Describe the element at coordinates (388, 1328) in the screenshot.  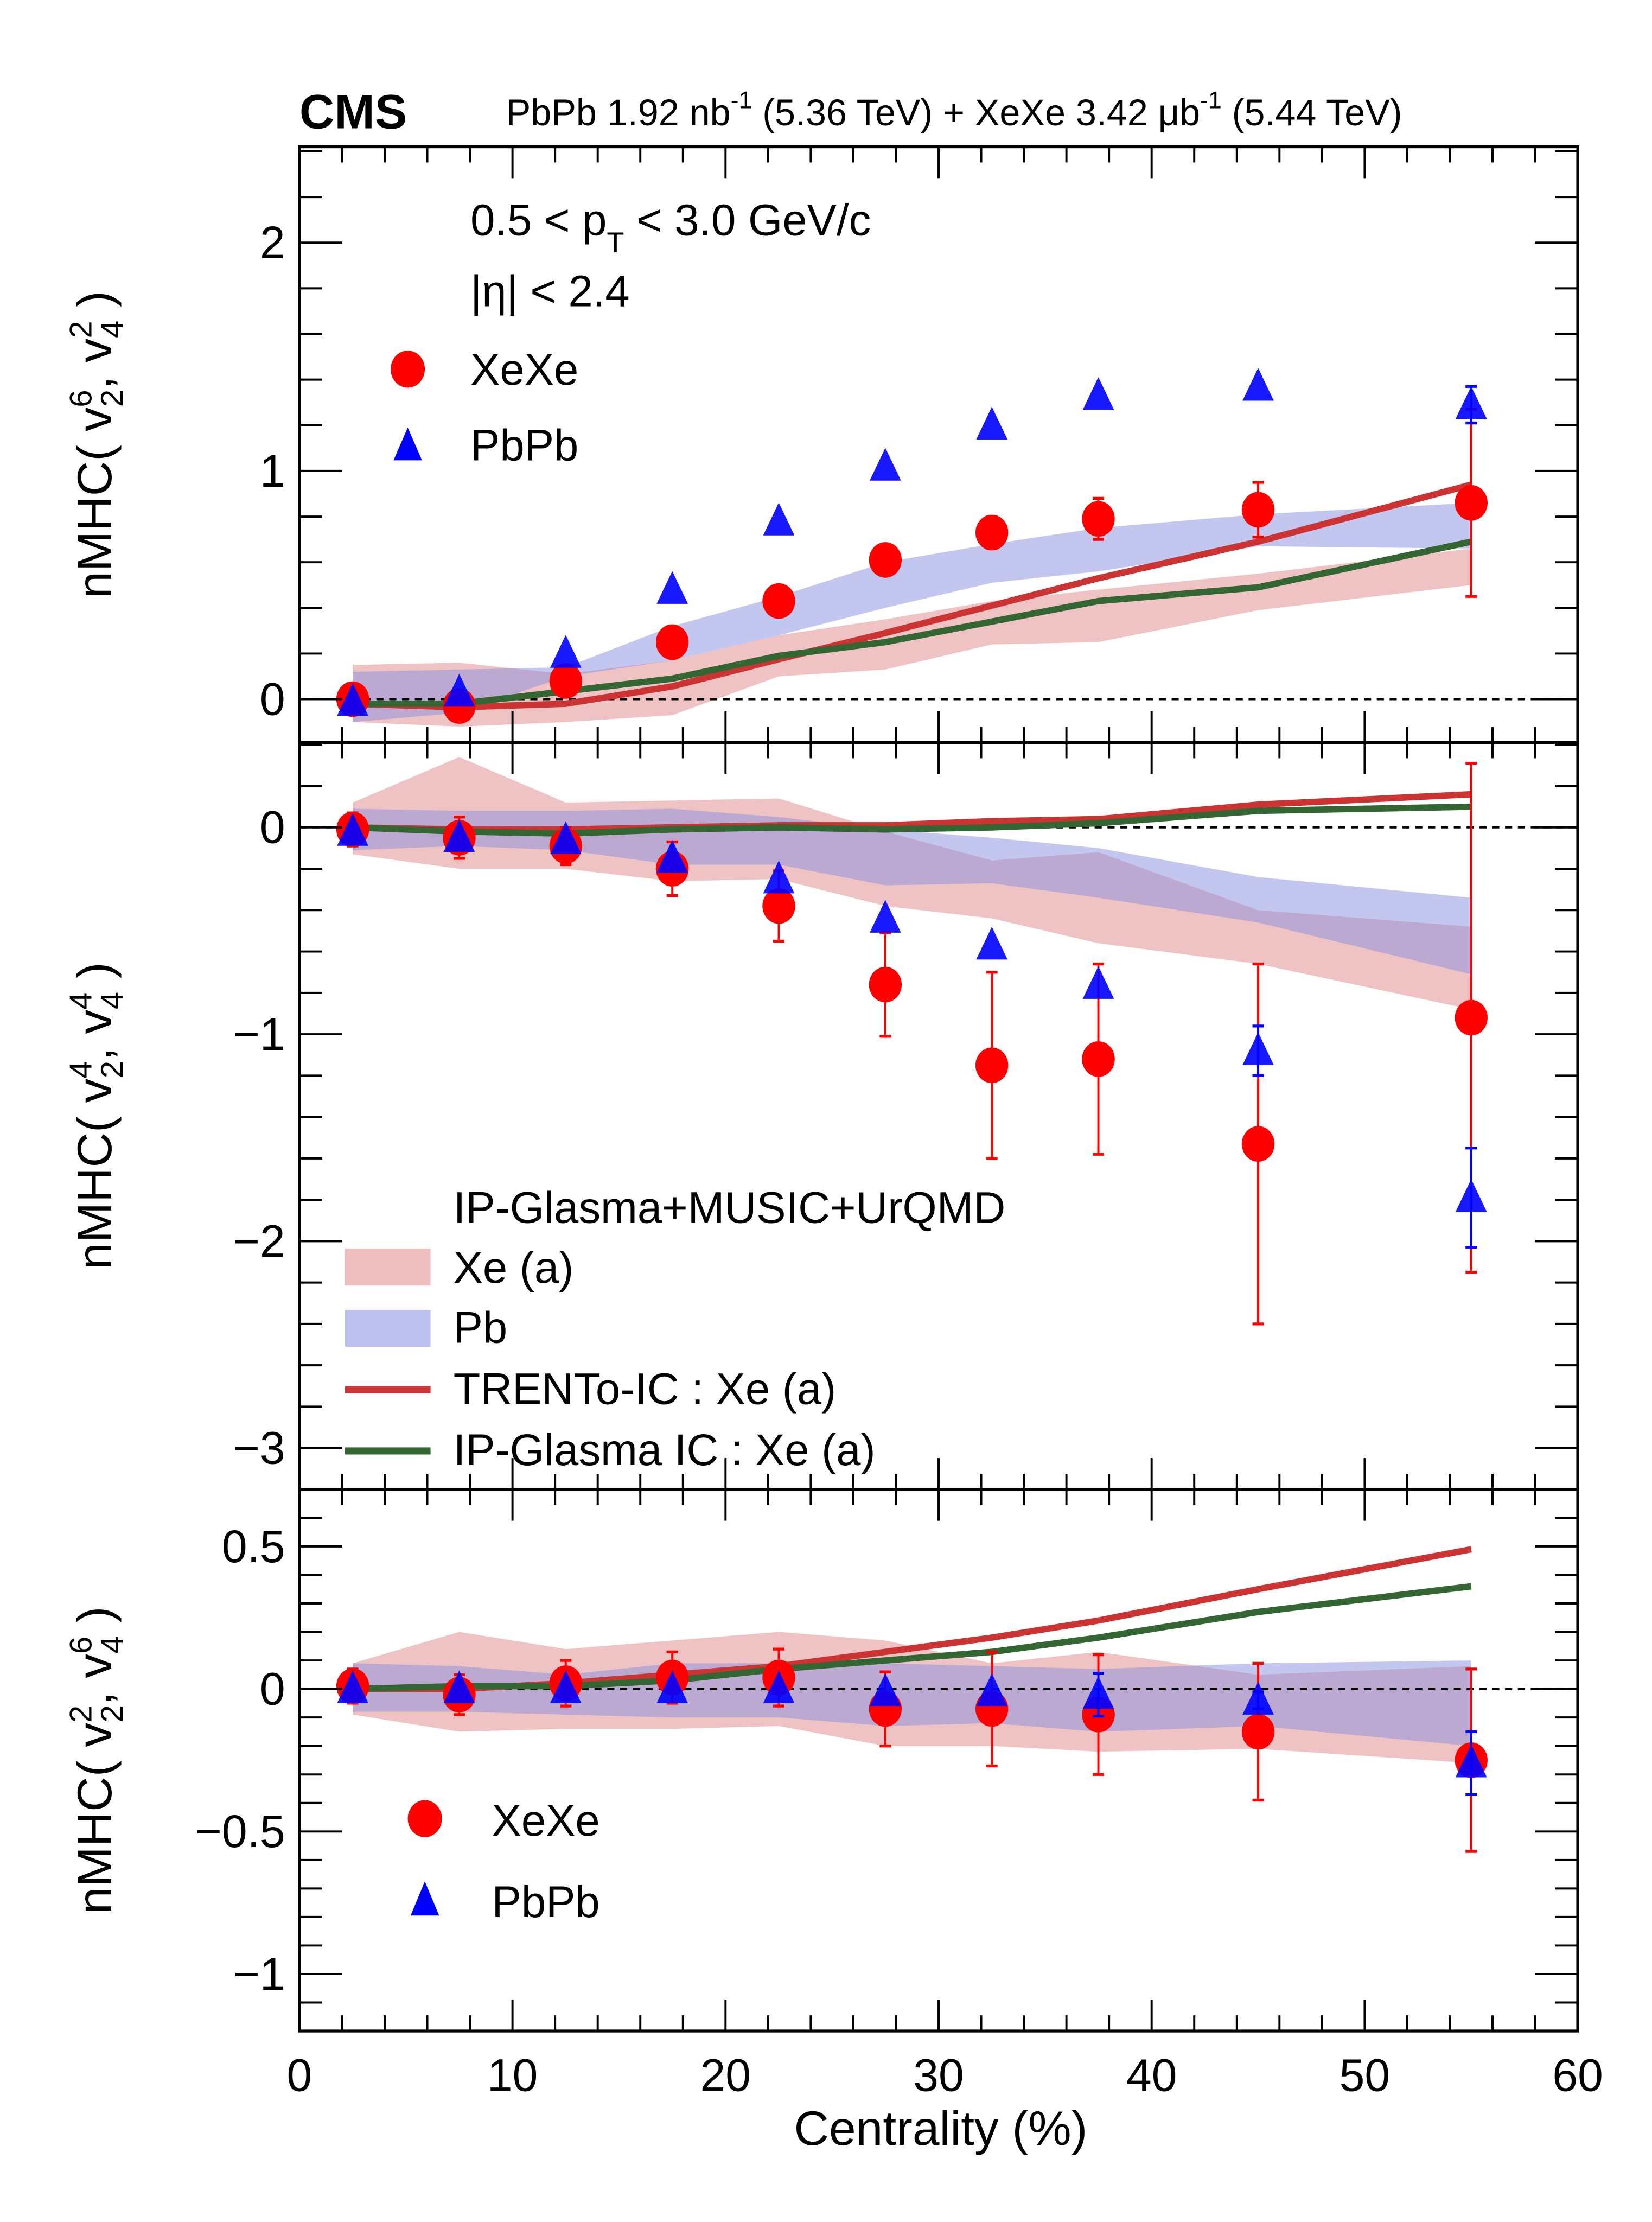
I see `legend-pb-band-swatch` at that location.